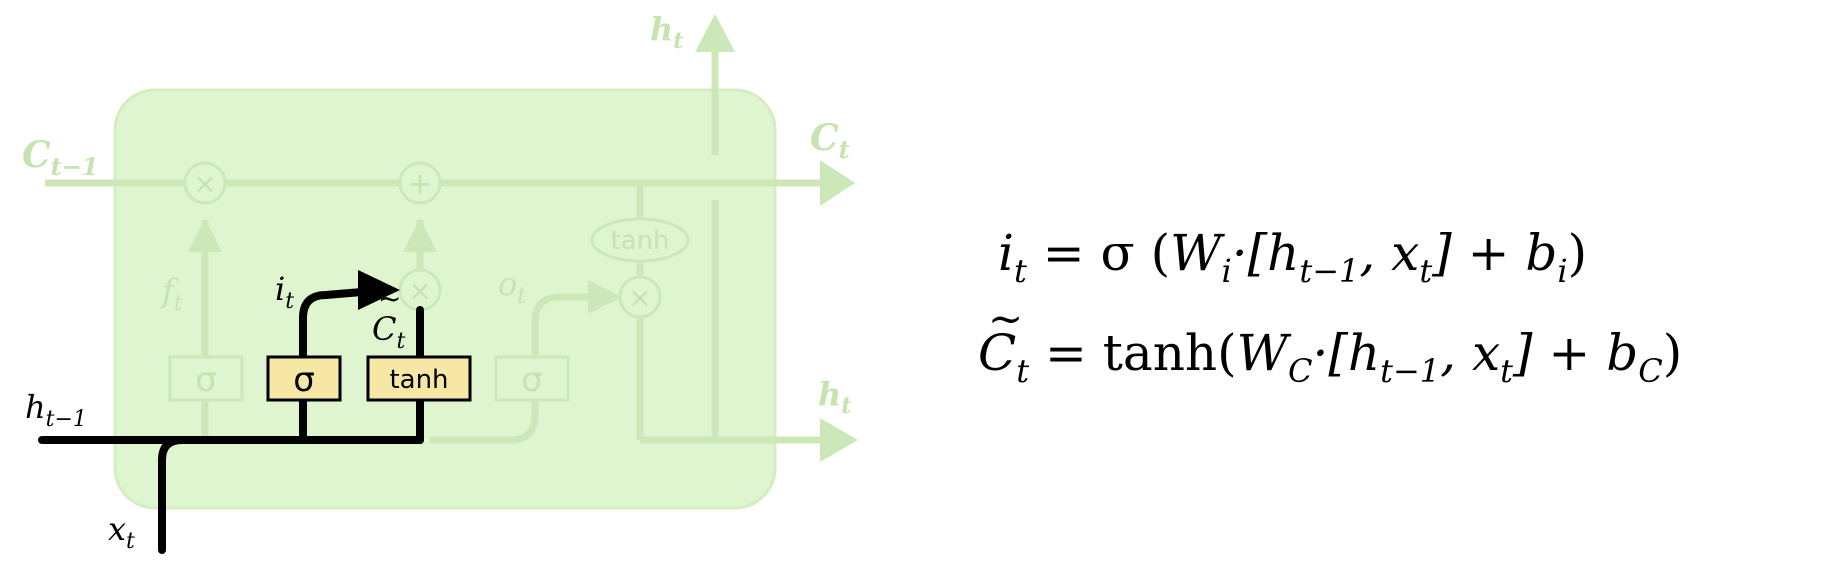 The image size is (1826, 564). I want to click on input-gate-arrow, so click(379, 290).